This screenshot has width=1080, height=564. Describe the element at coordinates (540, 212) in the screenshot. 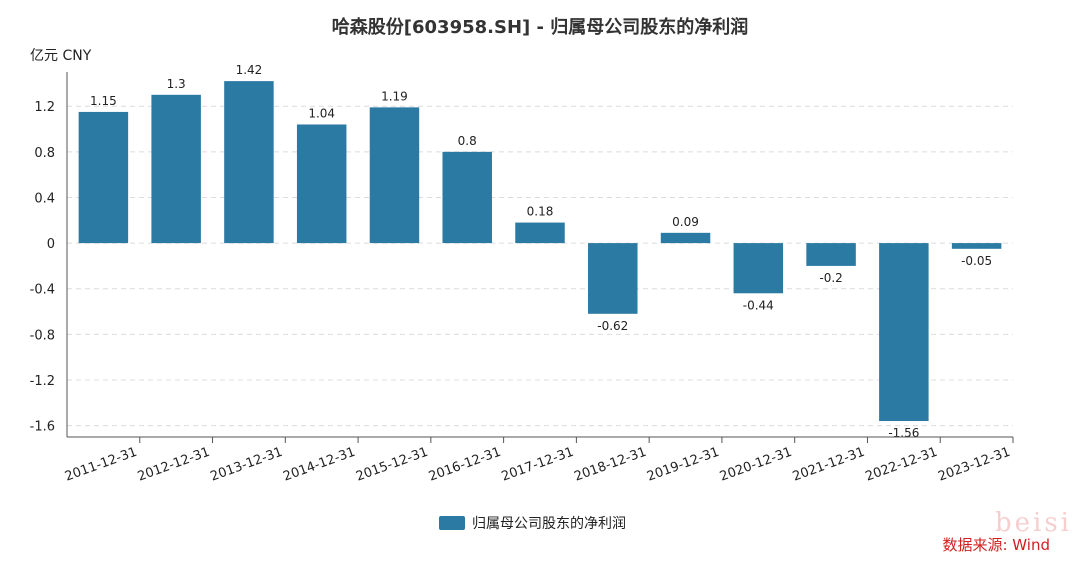

I see `data-label-2017-12-31: 0.18` at that location.